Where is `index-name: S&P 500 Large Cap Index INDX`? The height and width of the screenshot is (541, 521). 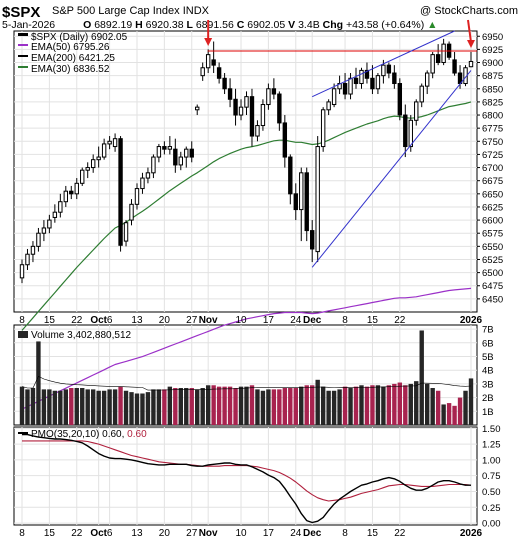
index-name: S&P 500 Large Cap Index INDX is located at coordinates (131, 11).